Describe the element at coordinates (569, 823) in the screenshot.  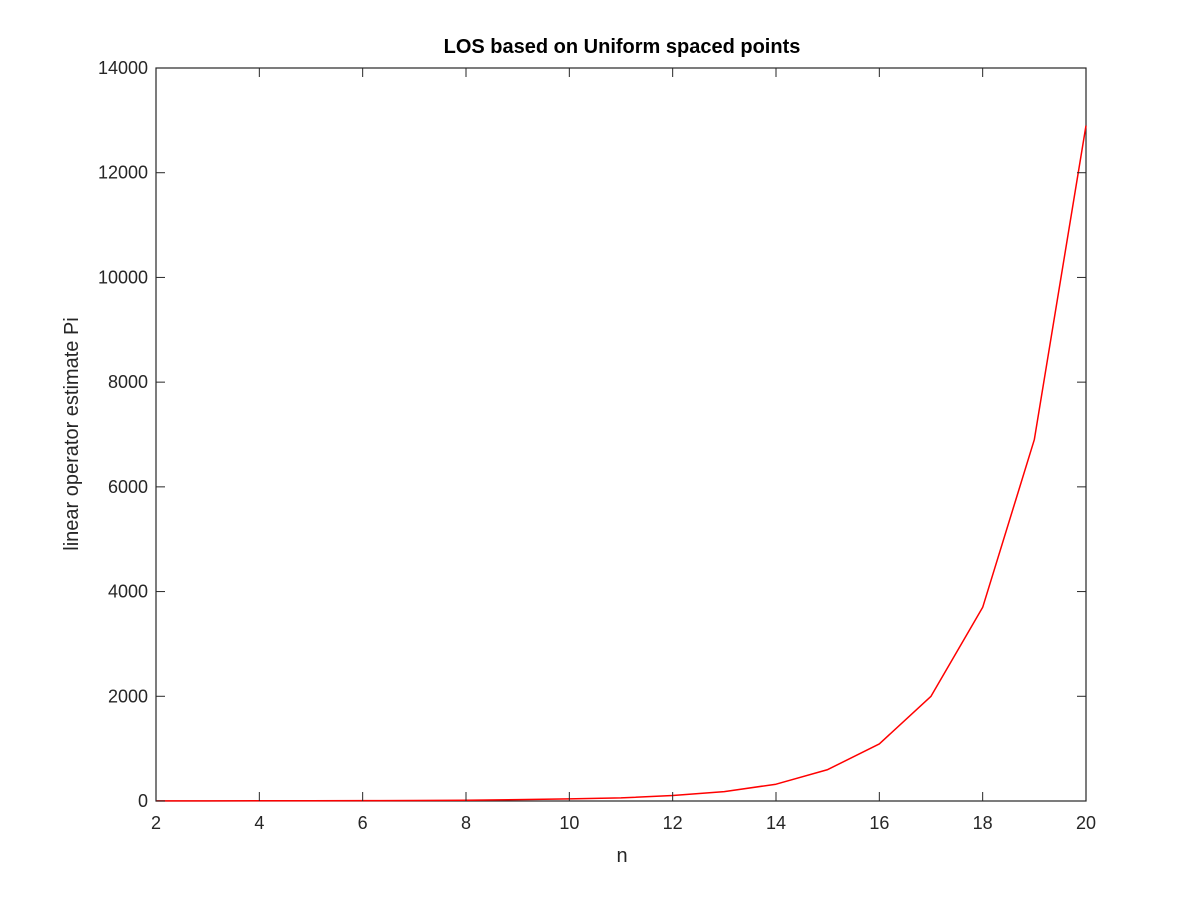
I see `x-tick-label: 10` at that location.